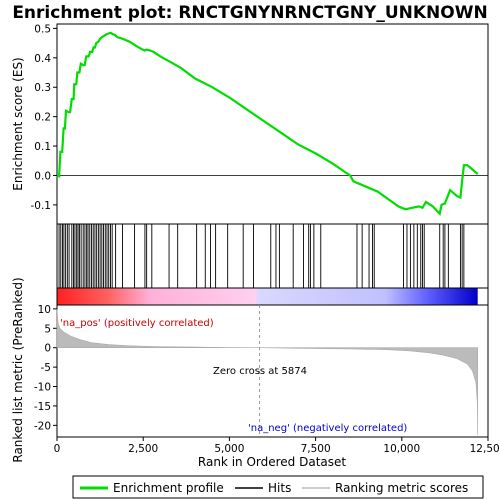 The width and height of the screenshot is (500, 500). Describe the element at coordinates (18, 123) in the screenshot. I see `es-y-label: Enrichment score (ES)` at that location.